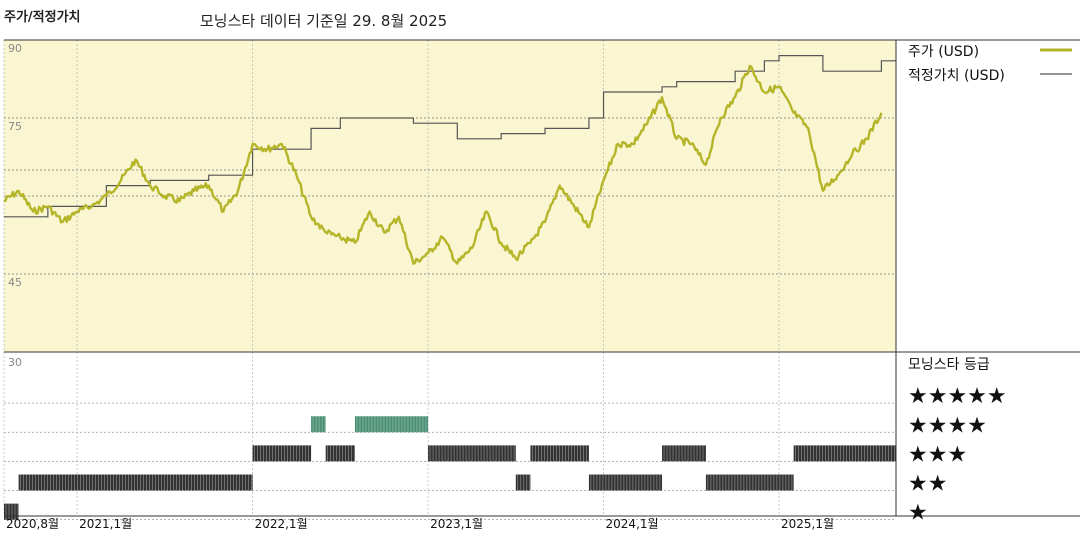  Describe the element at coordinates (456, 524) in the screenshot. I see `x-tick-label: 2023,1월` at that location.